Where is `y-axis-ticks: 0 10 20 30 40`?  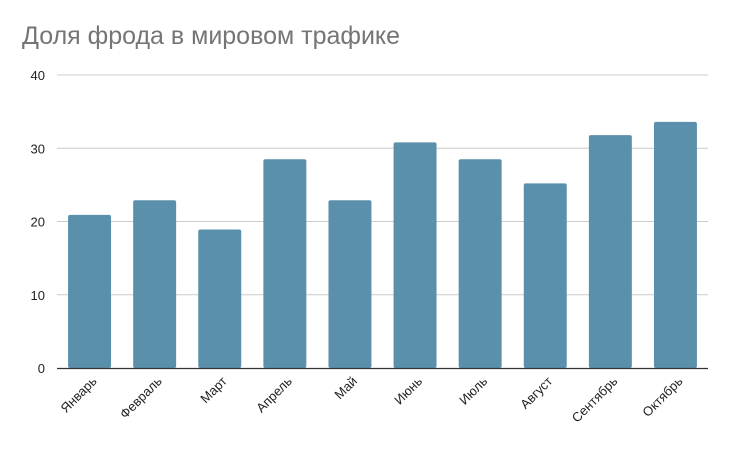
y-axis-ticks: 0 10 20 30 40 is located at coordinates (38, 222).